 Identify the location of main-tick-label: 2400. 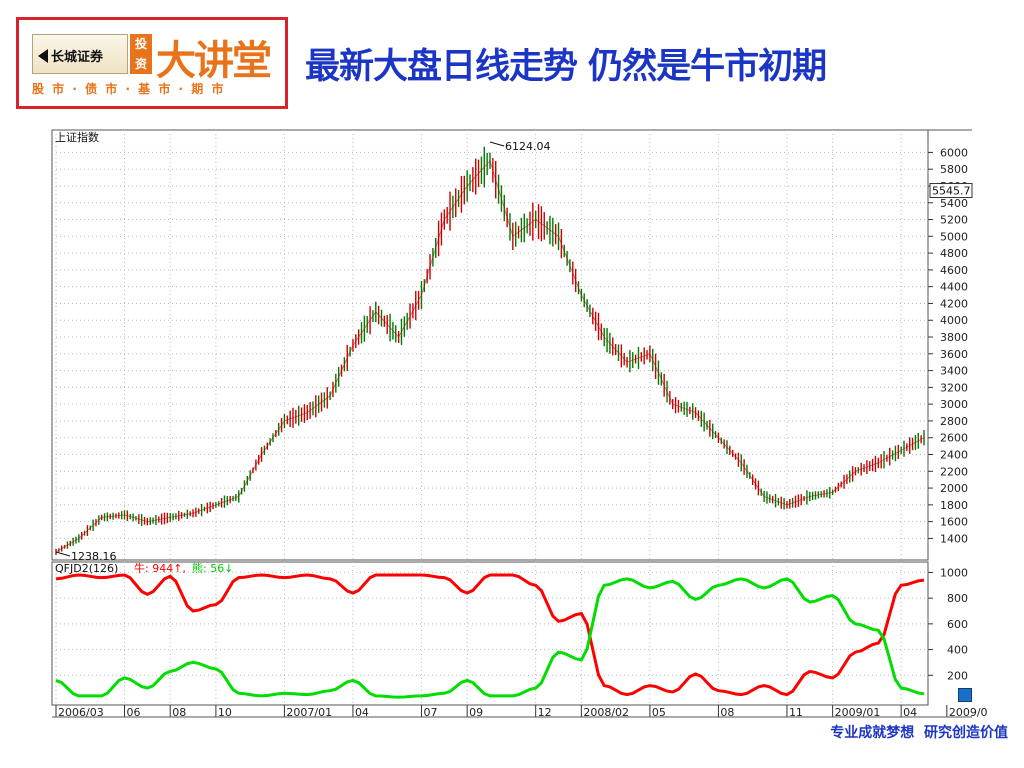
(954, 455).